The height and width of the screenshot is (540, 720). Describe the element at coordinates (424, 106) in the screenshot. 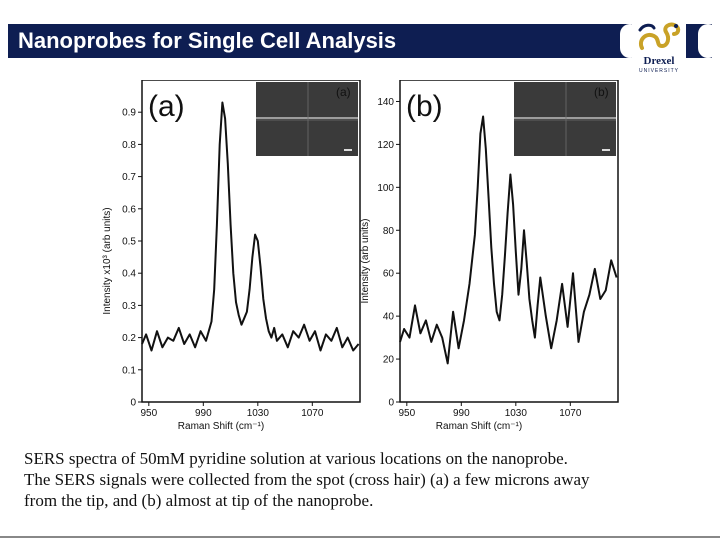

I see `panel-b-panel-label: (b)` at that location.